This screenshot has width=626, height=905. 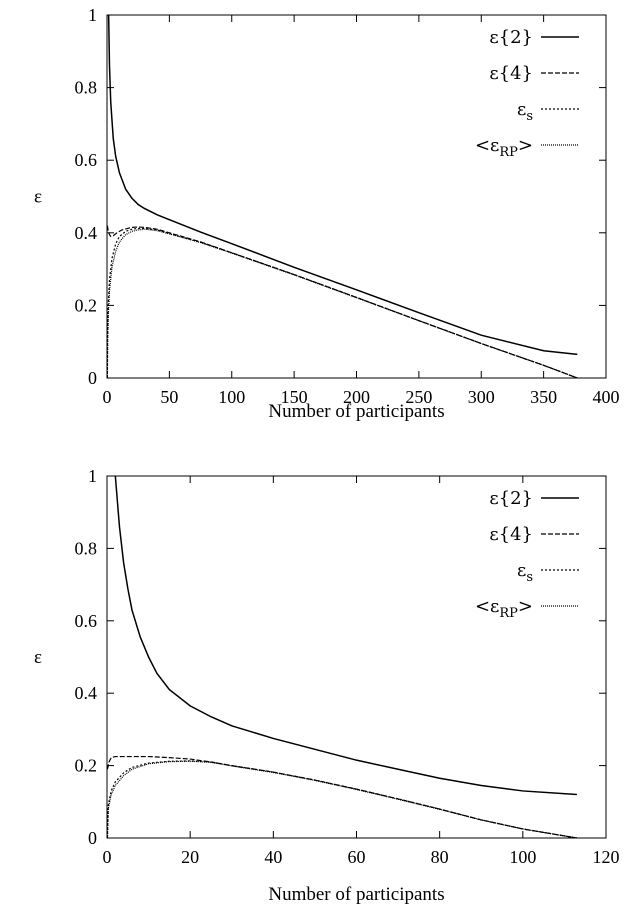 I want to click on x-tick-label: 60, so click(x=357, y=857).